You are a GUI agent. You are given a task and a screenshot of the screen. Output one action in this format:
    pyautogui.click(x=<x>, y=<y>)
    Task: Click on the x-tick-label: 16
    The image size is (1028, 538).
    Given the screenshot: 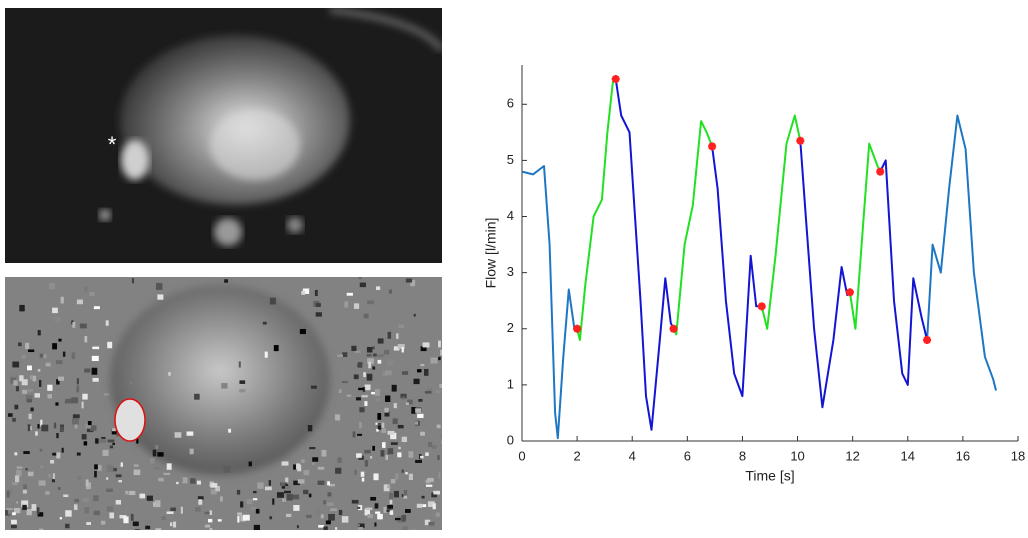 What is the action you would take?
    pyautogui.click(x=963, y=455)
    